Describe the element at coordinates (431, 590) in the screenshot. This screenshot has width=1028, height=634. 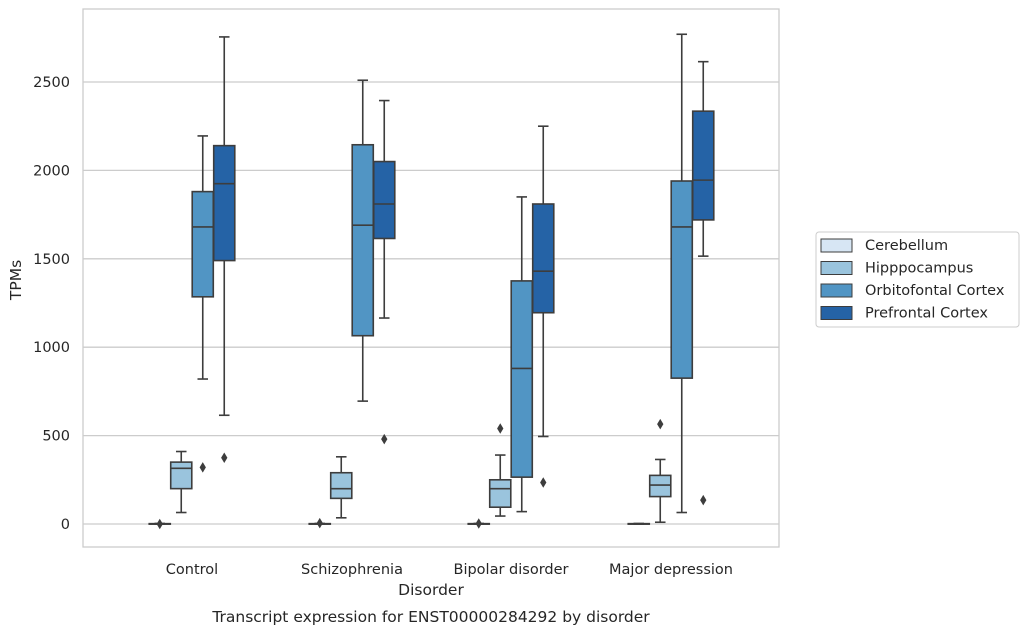
I see `x-axis-title: Disorder` at that location.